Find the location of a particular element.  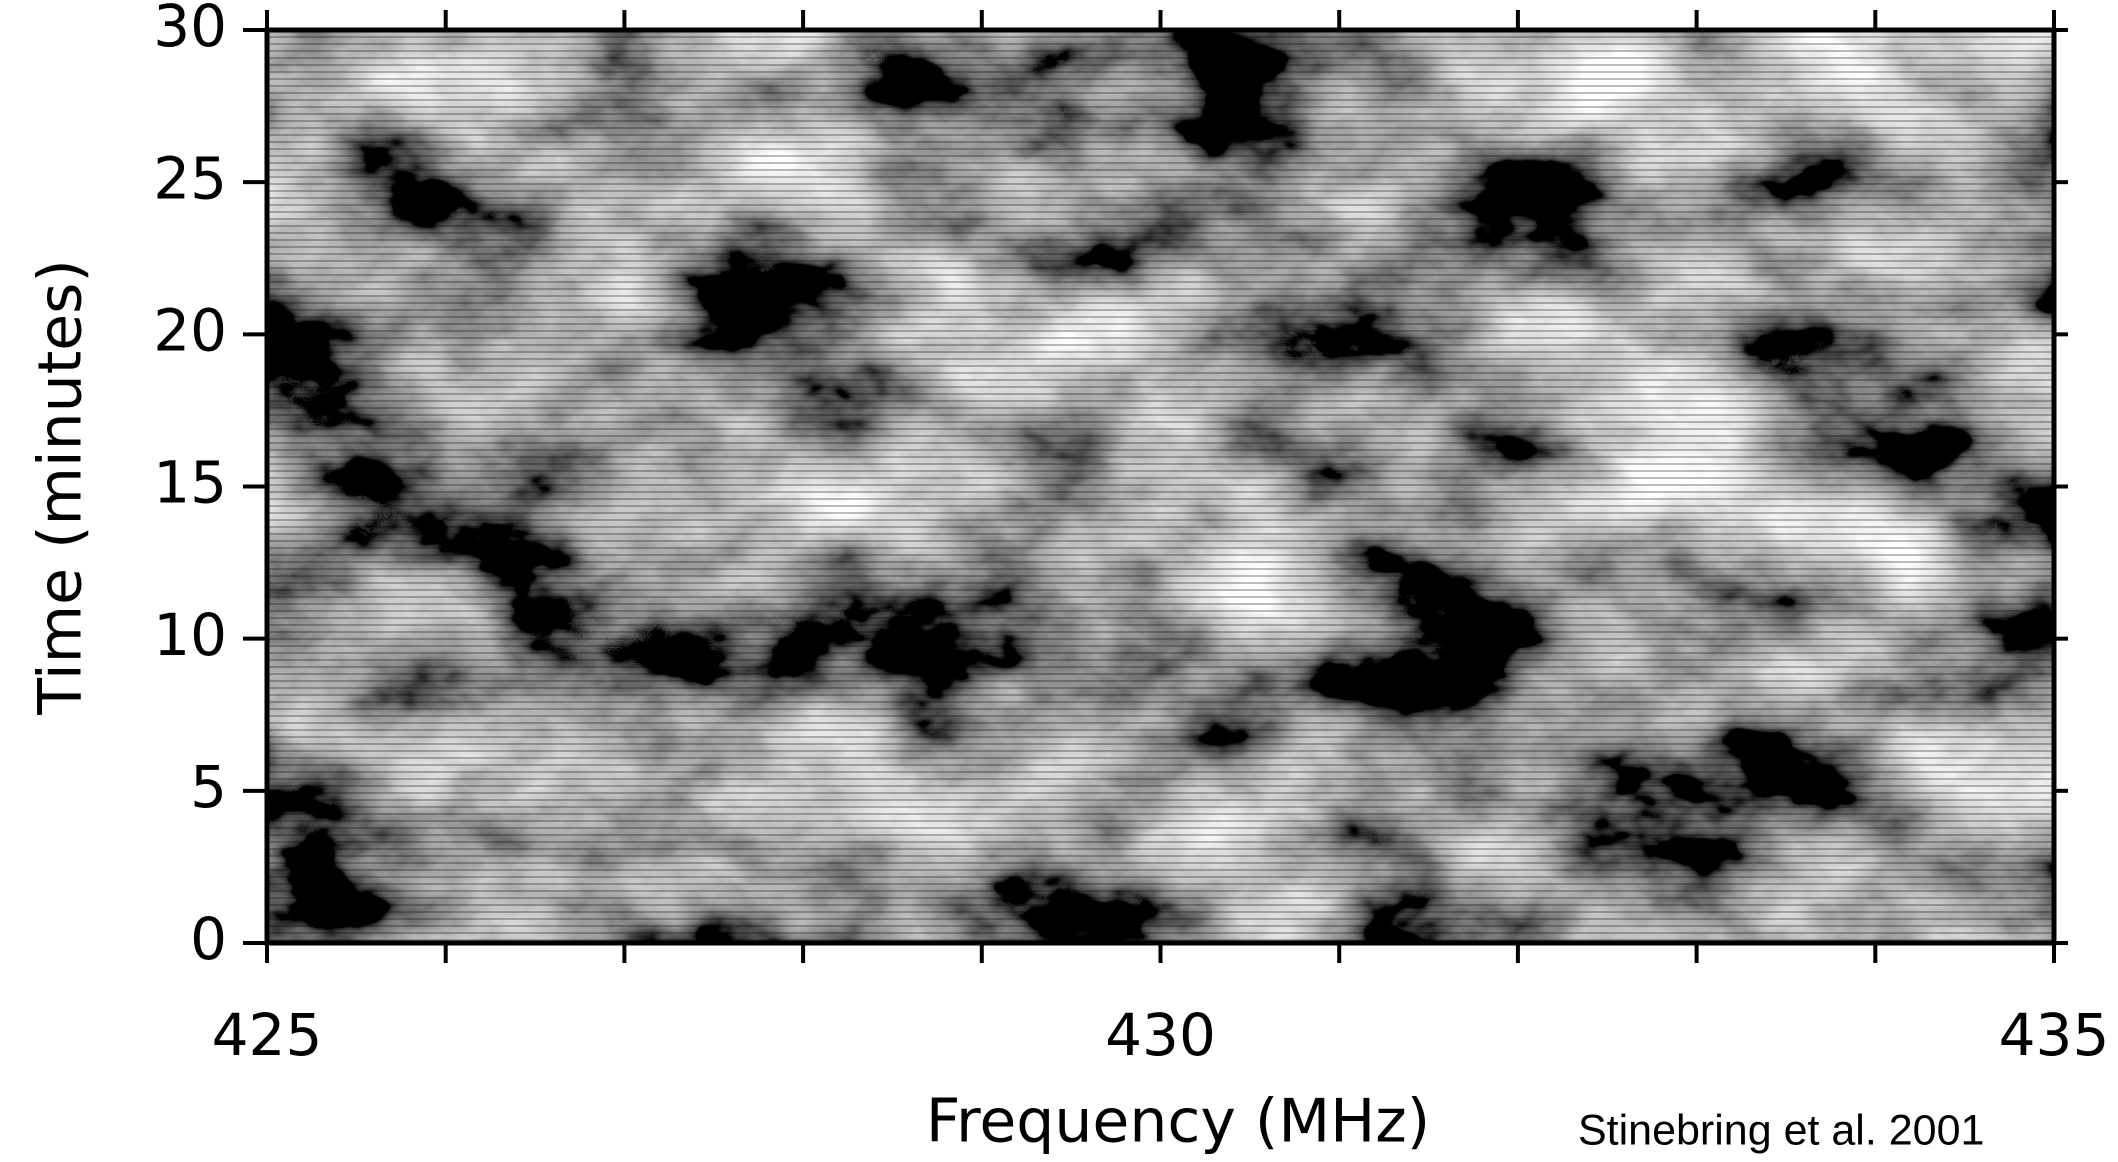

x-tick-label: 425 is located at coordinates (267, 1035).